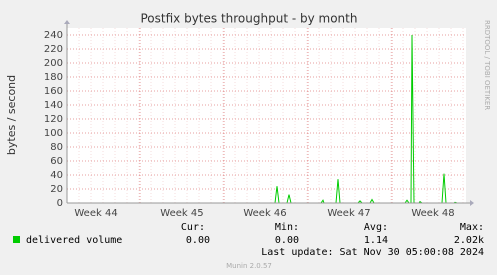 The width and height of the screenshot is (497, 275). What do you see at coordinates (11, 115) in the screenshot?
I see `y-axis-label: bytes / second` at bounding box center [11, 115].